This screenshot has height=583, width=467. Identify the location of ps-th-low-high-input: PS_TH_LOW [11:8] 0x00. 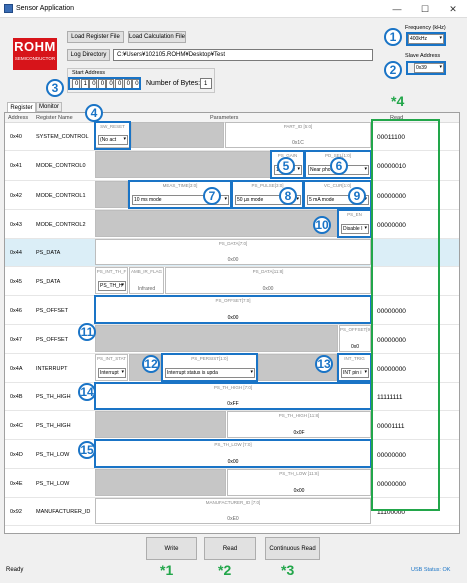
(299, 482).